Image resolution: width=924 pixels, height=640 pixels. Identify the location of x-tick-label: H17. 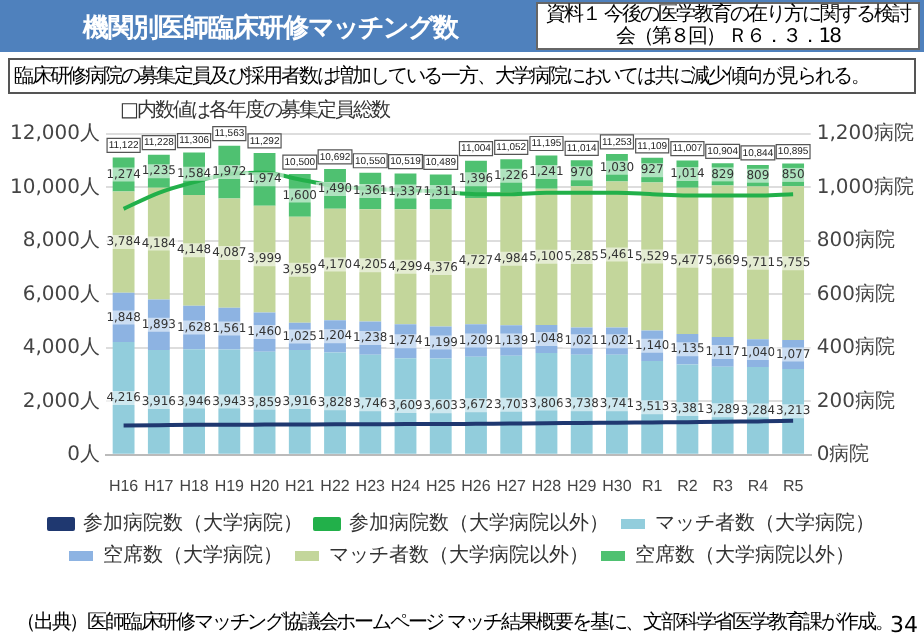
(159, 485).